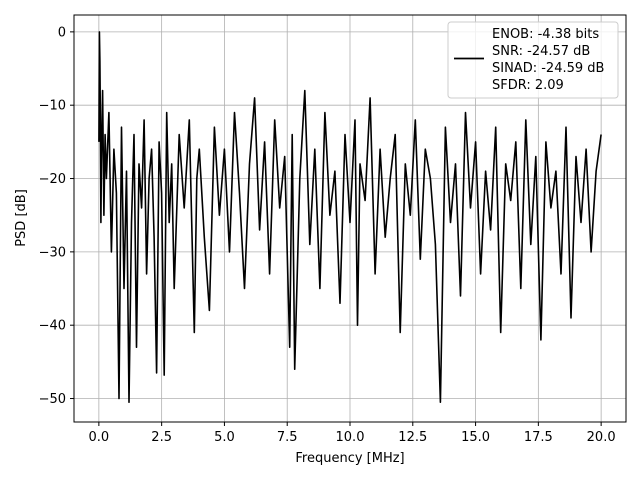 This screenshot has width=640, height=480. Describe the element at coordinates (548, 68) in the screenshot. I see `legend-entry: SINAD: -24.59 dB` at that location.